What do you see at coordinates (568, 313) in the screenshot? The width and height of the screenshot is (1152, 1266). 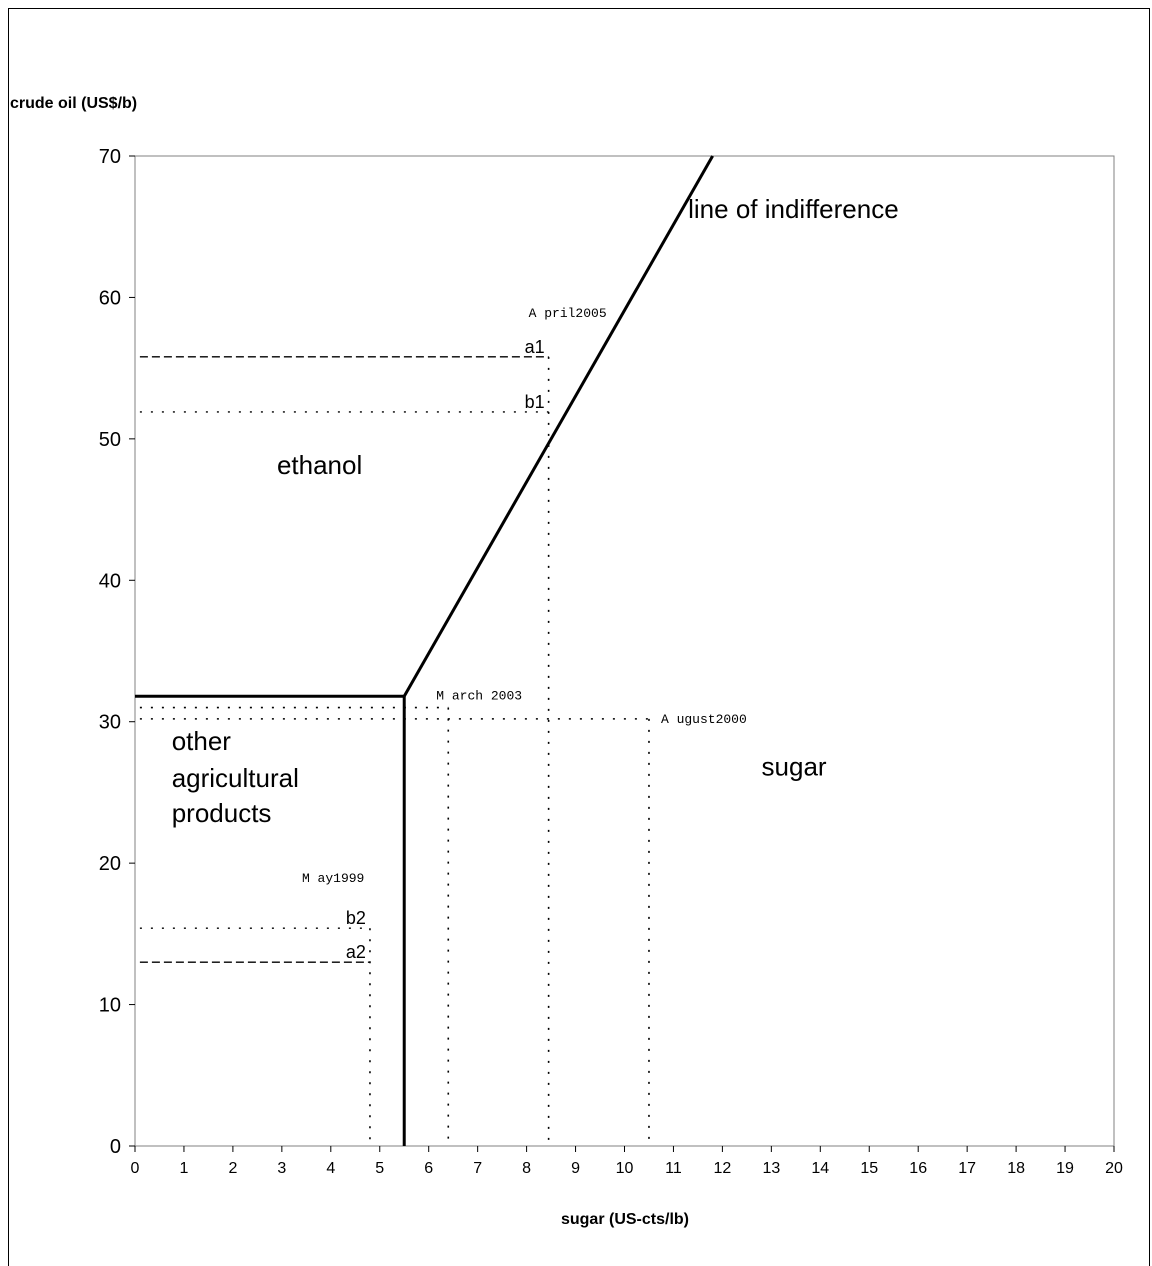 I see `marker-date-label: A pril2005` at bounding box center [568, 313].